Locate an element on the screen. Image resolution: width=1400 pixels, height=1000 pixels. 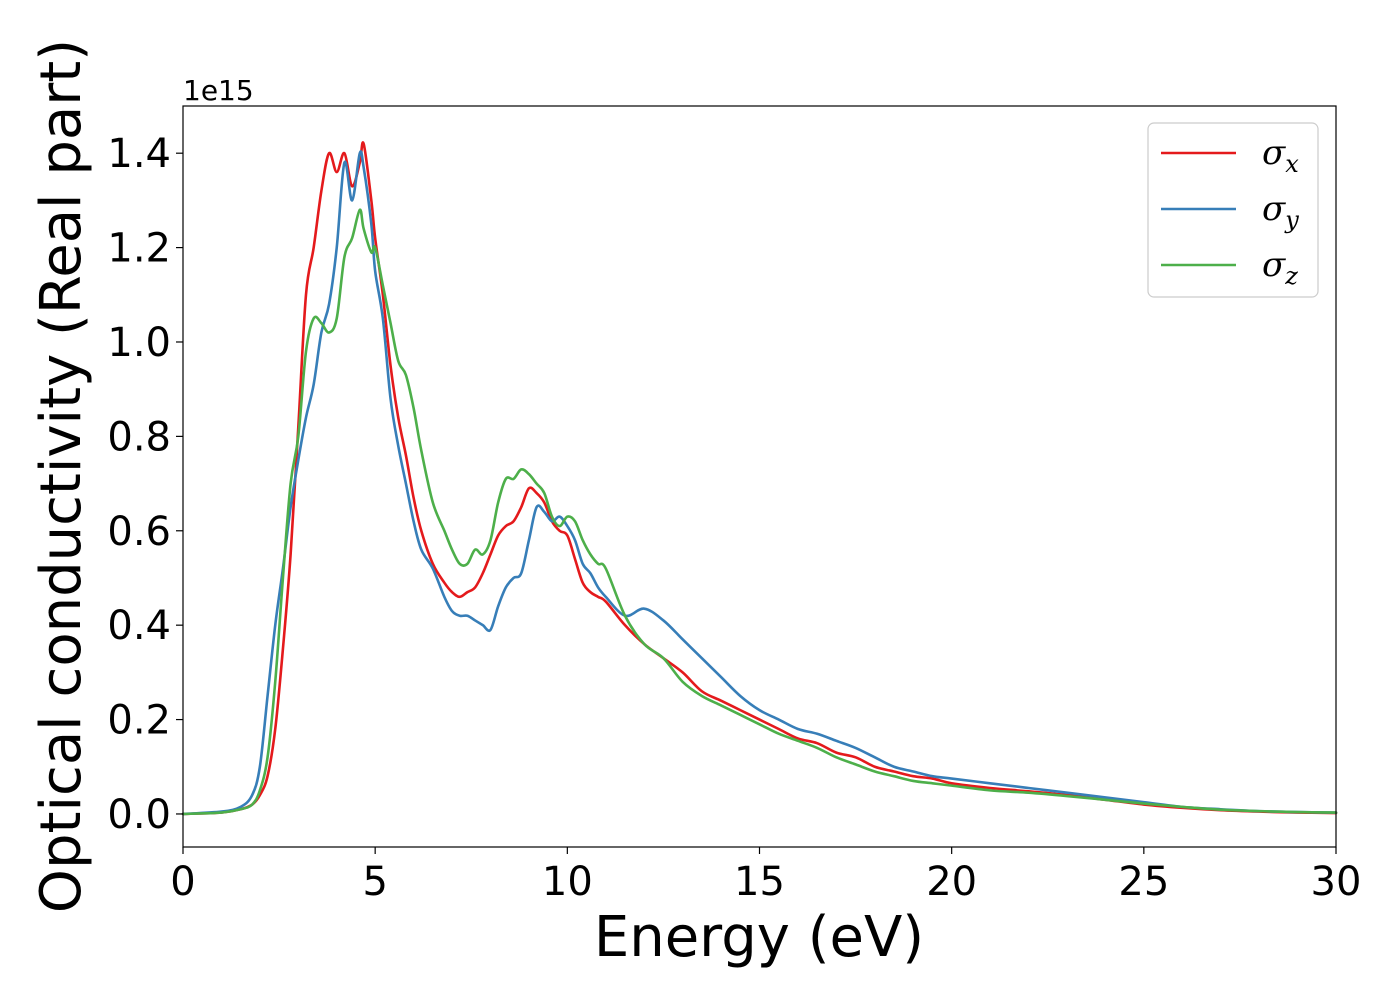
y-axis-label: Optical conductivity (Real part) is located at coordinates (61, 476).